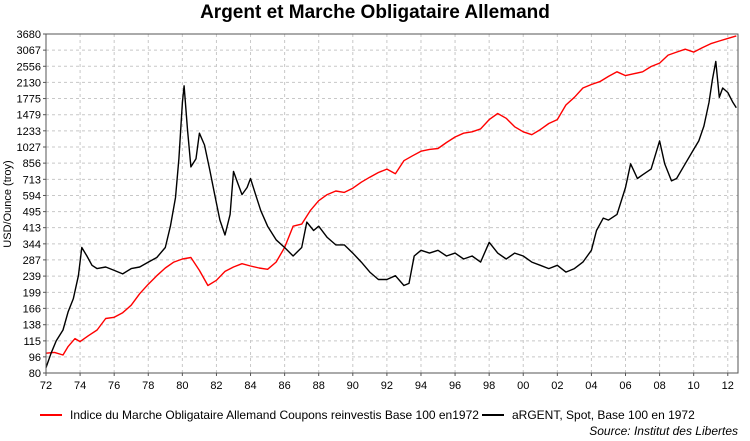  Describe the element at coordinates (319, 386) in the screenshot. I see `x-tick-label: 88` at that location.